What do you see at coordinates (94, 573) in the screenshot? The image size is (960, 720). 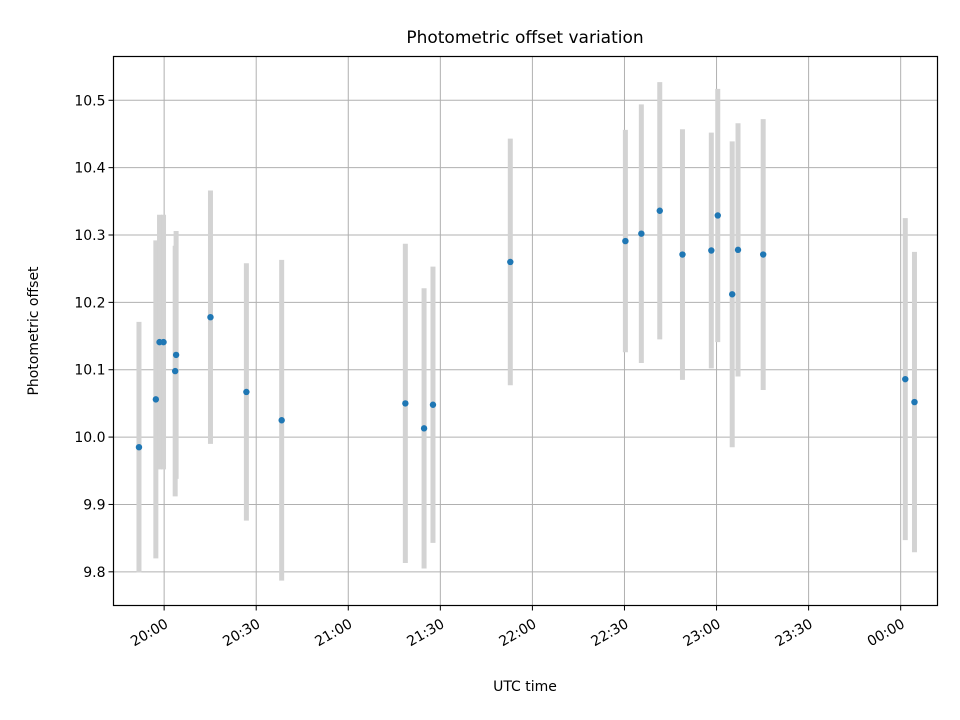 I see `y-tick-label: 9.8` at bounding box center [94, 573].